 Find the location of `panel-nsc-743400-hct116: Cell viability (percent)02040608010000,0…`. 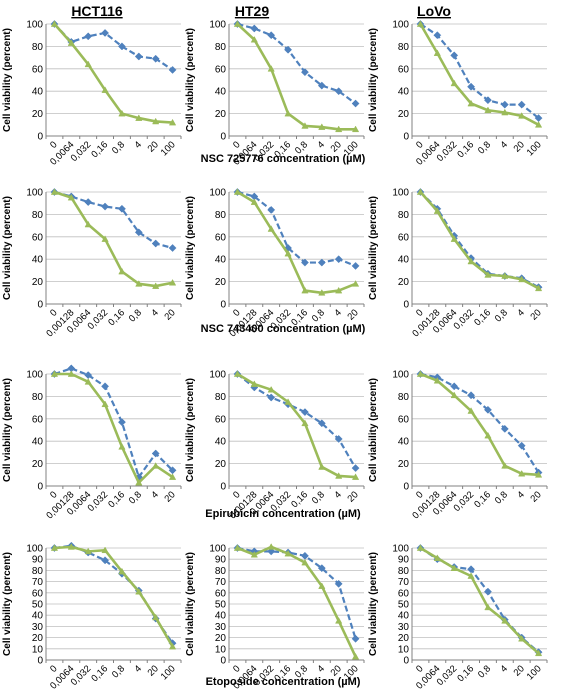

panel-nsc-743400-hct116: Cell viability (percent)02040608010000,0… is located at coordinates (92, 263).